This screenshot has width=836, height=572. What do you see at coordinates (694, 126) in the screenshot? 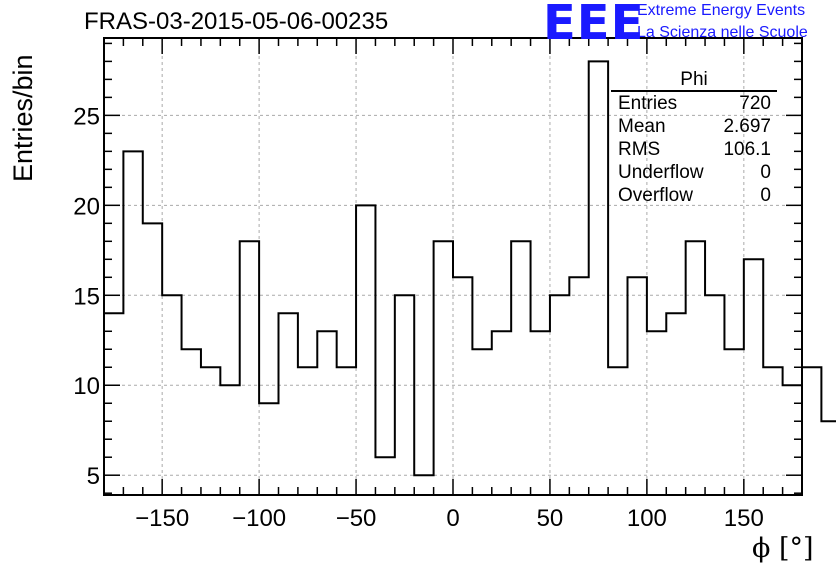
I see `stats-row-mean: Mean 2.697` at bounding box center [694, 126].